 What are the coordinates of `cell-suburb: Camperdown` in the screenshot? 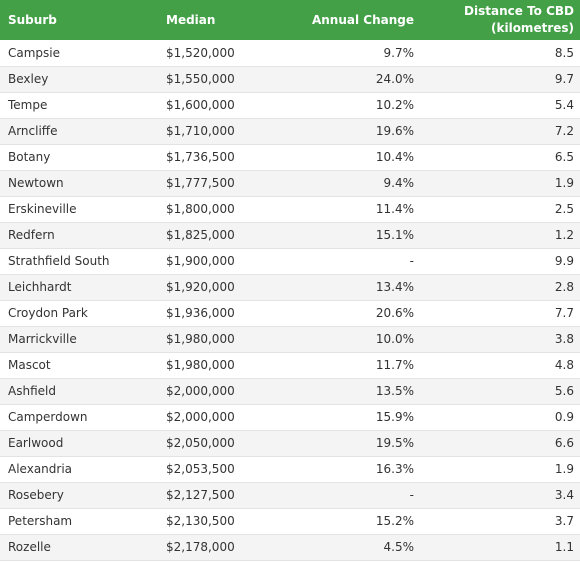 It's located at (79, 417).